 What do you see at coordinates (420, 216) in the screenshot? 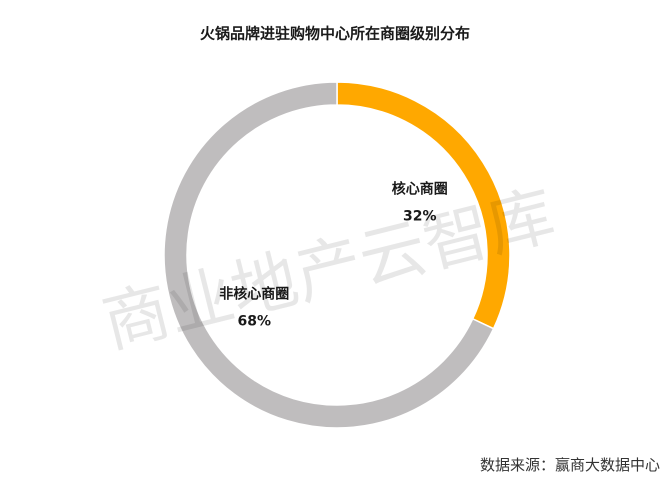
I see `value-label: 32%` at bounding box center [420, 216].